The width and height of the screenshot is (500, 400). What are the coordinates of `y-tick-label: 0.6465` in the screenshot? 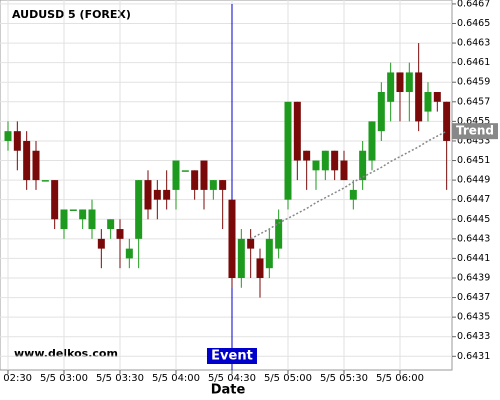 It's located at (473, 23).